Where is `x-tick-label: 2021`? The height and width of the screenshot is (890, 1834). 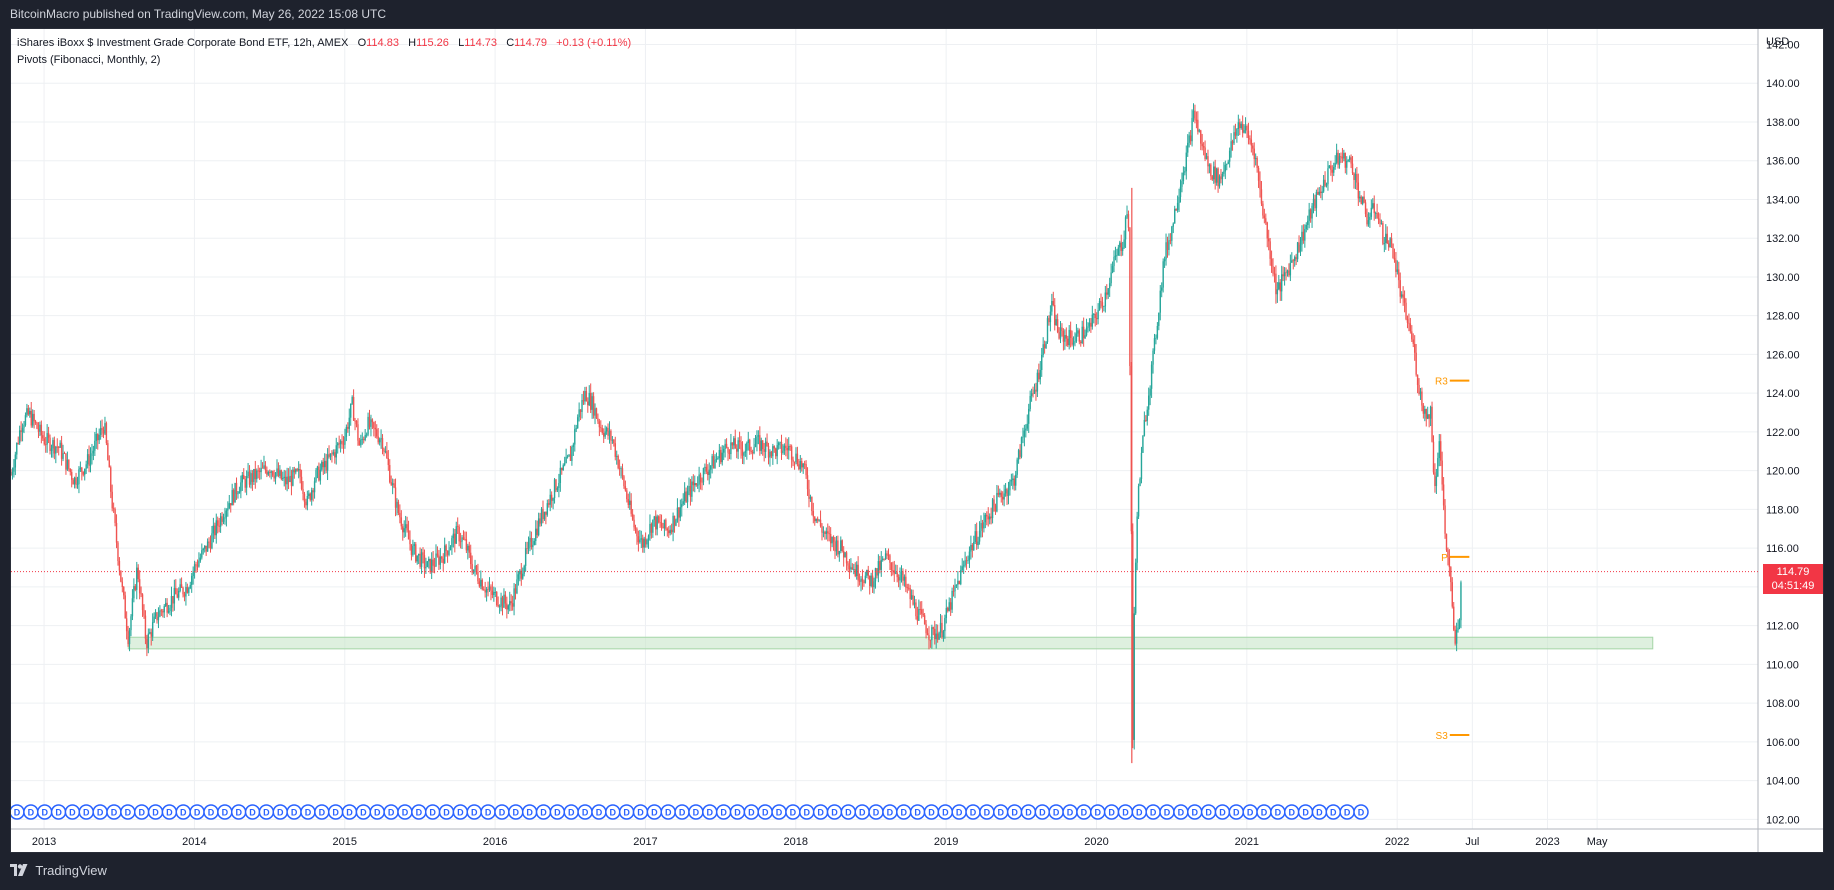 x-tick-label: 2021 is located at coordinates (1247, 842).